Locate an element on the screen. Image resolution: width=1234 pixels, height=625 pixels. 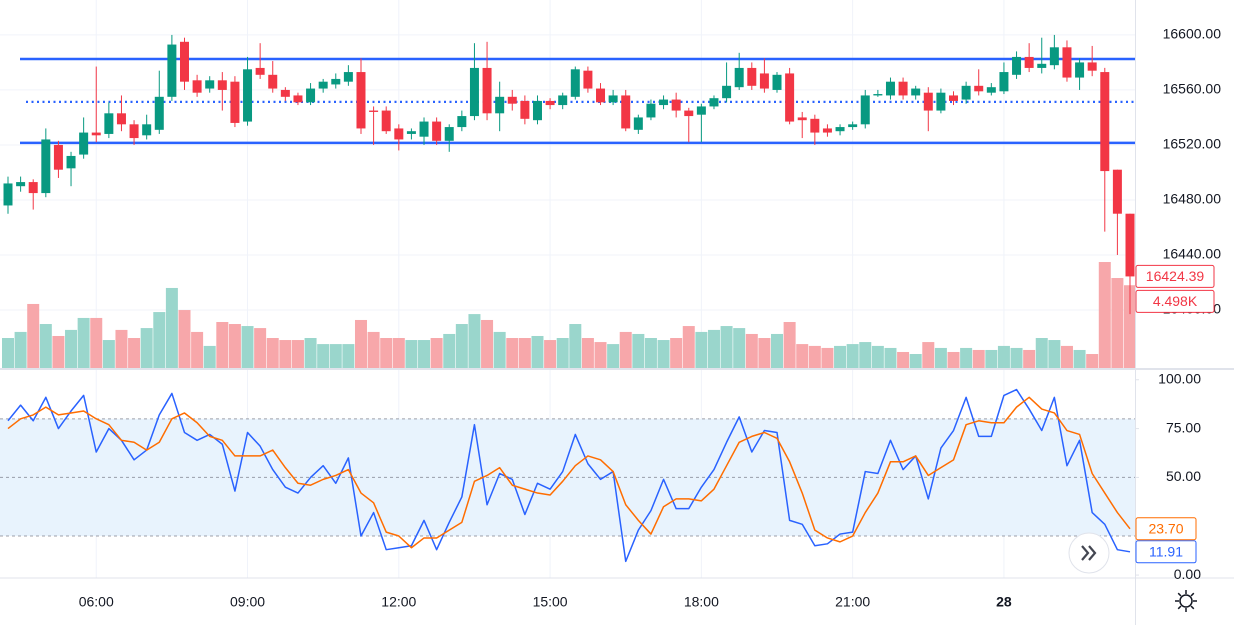
stochastic-last-label: 23.70 is located at coordinates (1165, 528).